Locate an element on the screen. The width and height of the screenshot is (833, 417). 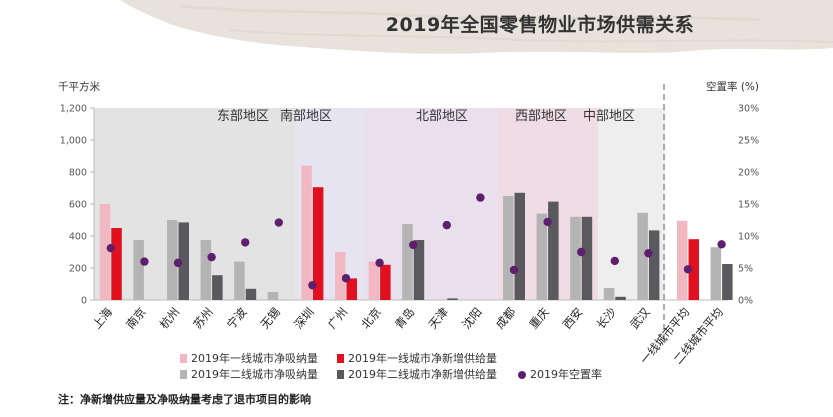
legend-swatch-tier2-absorption is located at coordinates (183, 374).